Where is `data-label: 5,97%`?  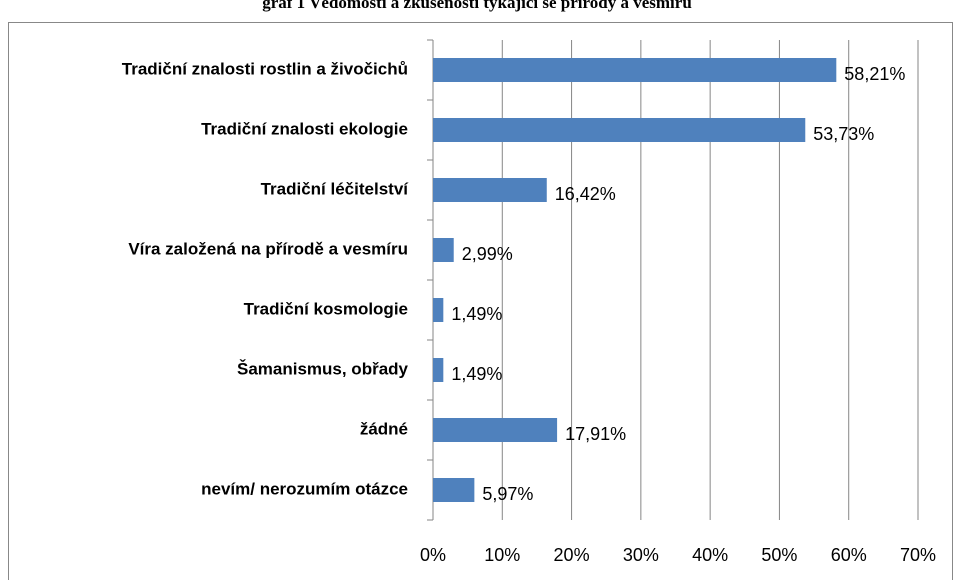
data-label: 5,97% is located at coordinates (507, 494).